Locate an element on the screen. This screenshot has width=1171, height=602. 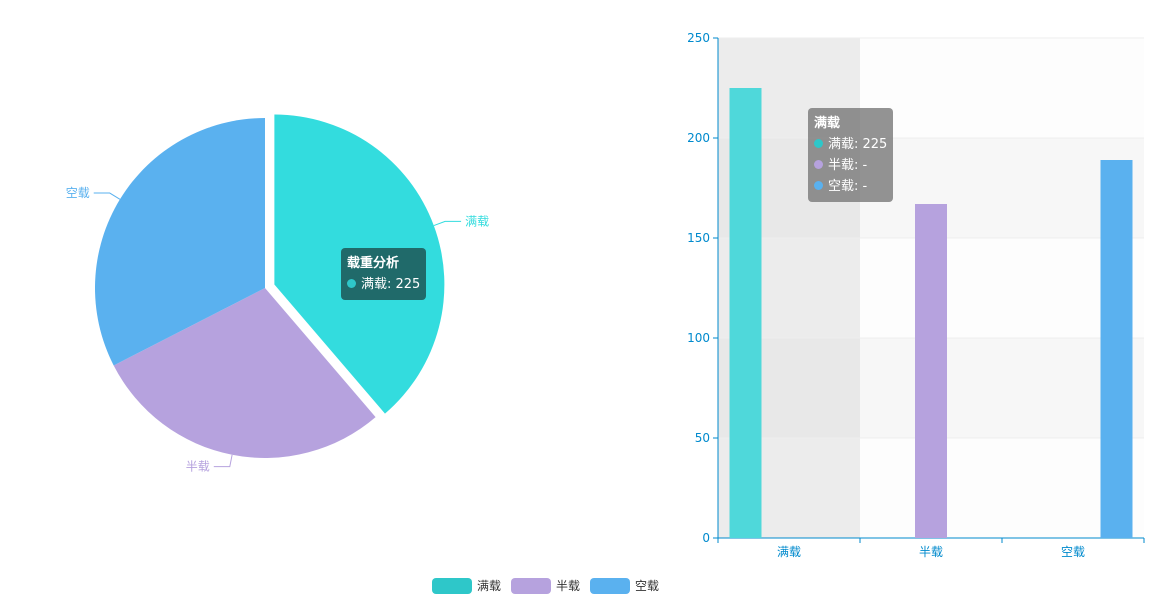
bar-tooltip-title: 满载 is located at coordinates (827, 123).